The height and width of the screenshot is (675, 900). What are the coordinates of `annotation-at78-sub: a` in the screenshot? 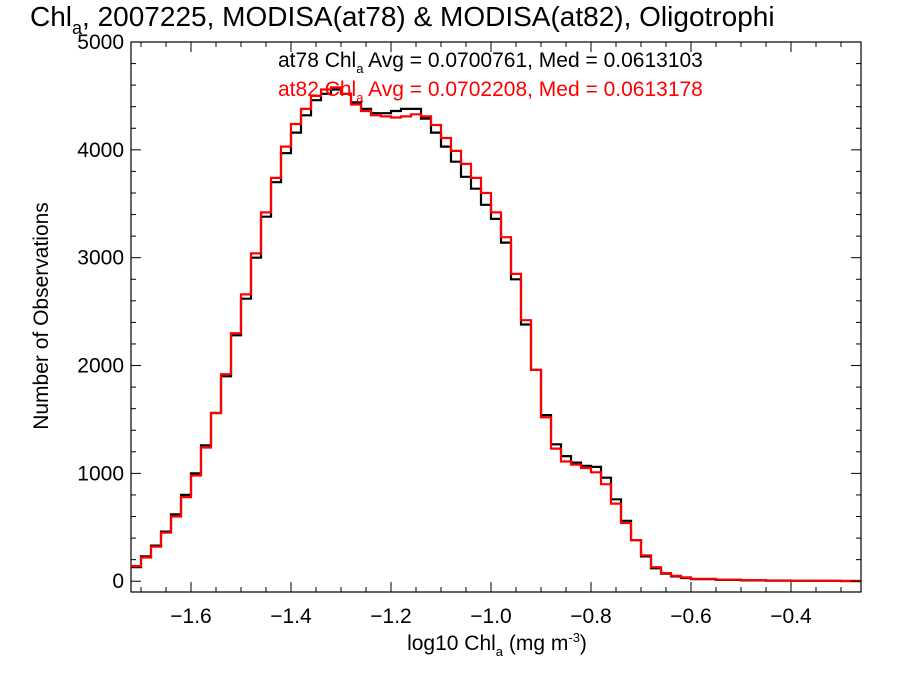 It's located at (360, 68).